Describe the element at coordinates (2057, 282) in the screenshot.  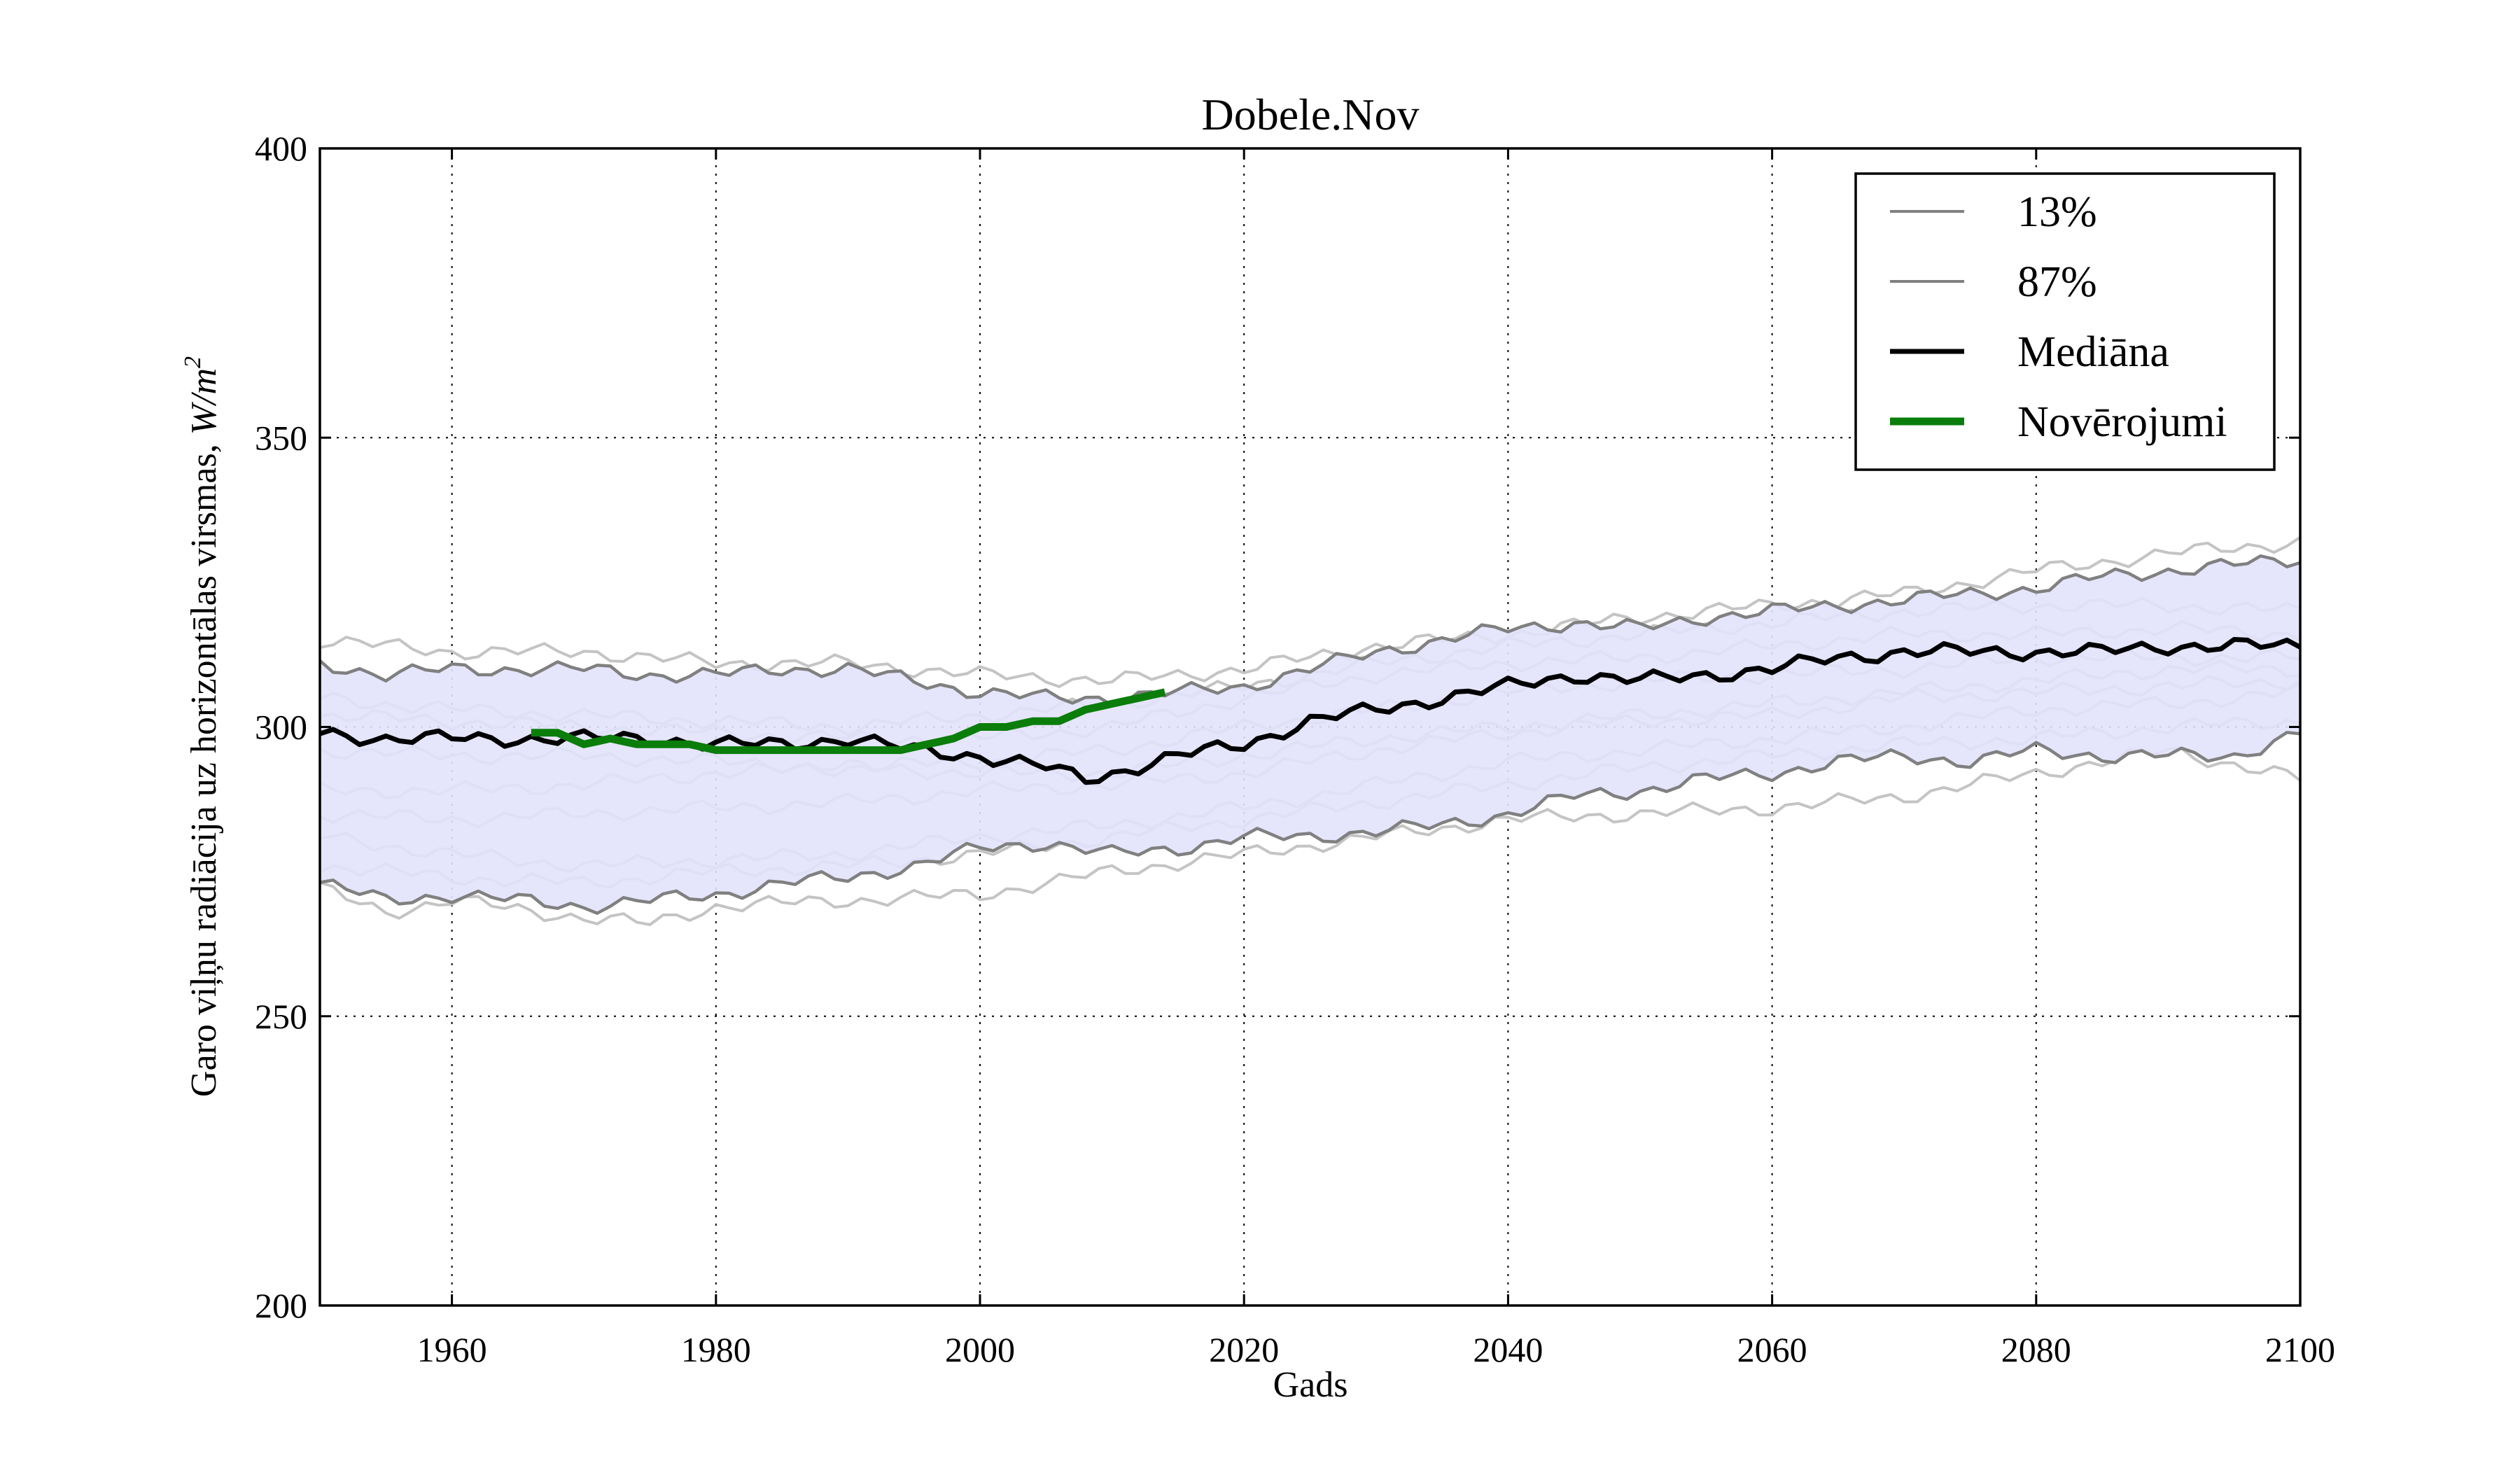
I see `legend-label: 87%` at that location.